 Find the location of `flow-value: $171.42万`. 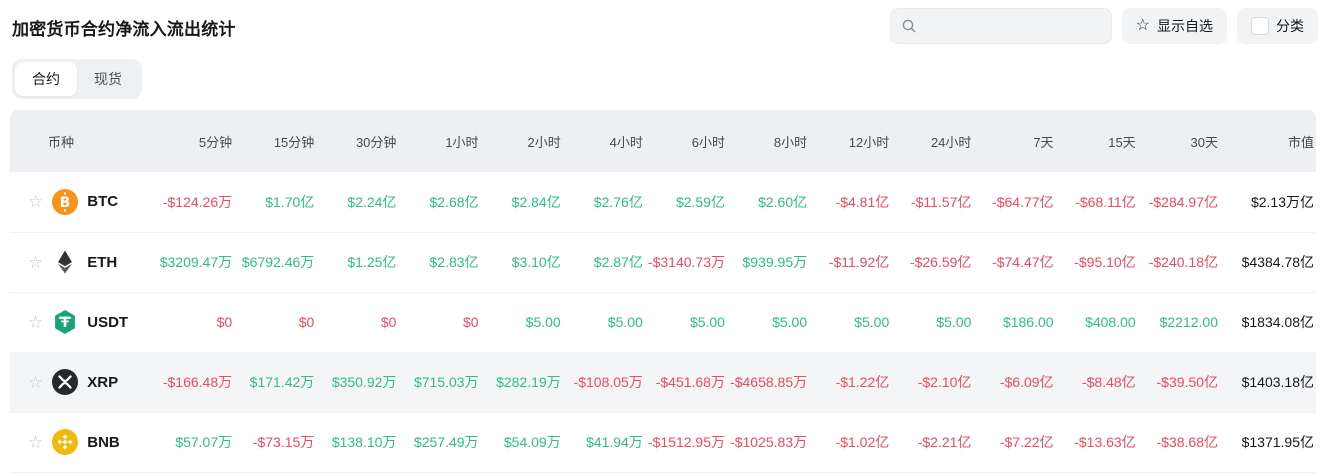

flow-value: $171.42万 is located at coordinates (275, 382).